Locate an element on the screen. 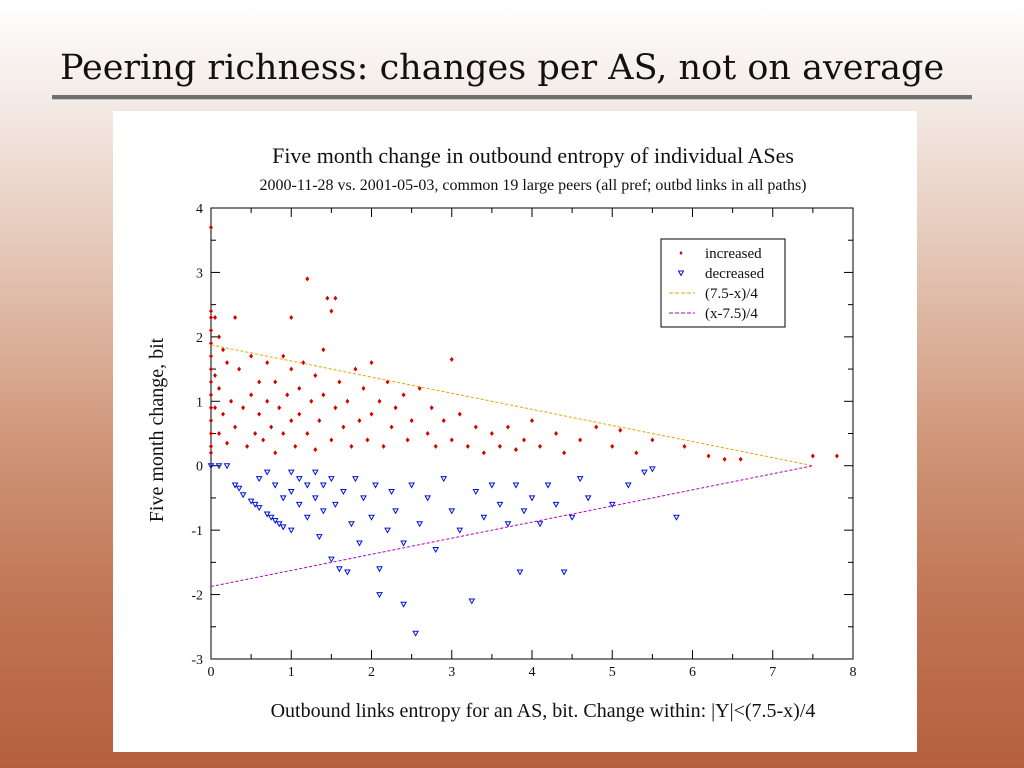  y-tick-label: 0 is located at coordinates (199, 467).